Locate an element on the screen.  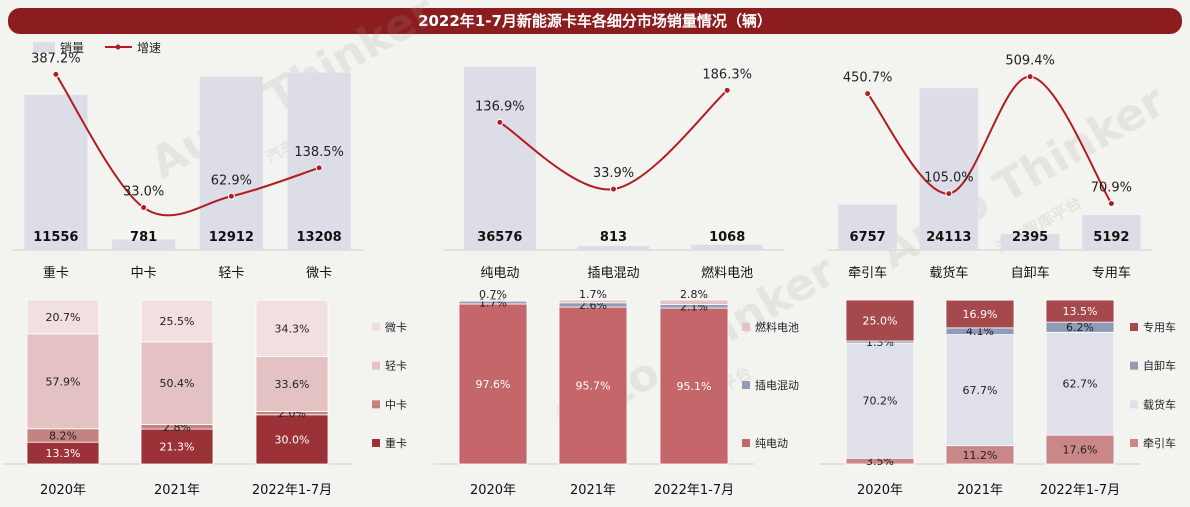
legend-label: 中卡 is located at coordinates (396, 404).